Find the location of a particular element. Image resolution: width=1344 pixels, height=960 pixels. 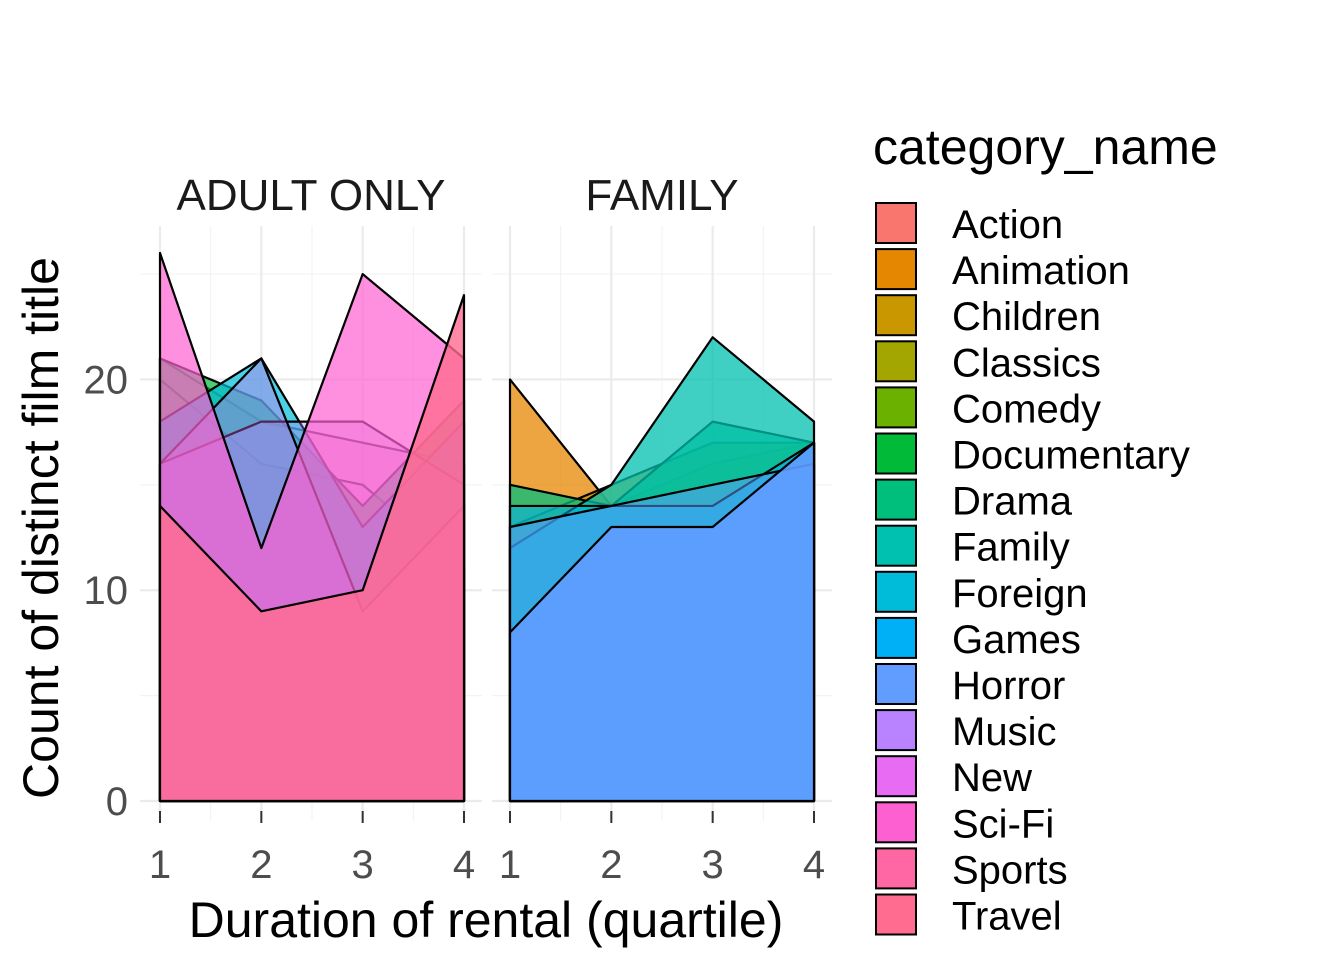

legend-item: Family is located at coordinates (972, 547).